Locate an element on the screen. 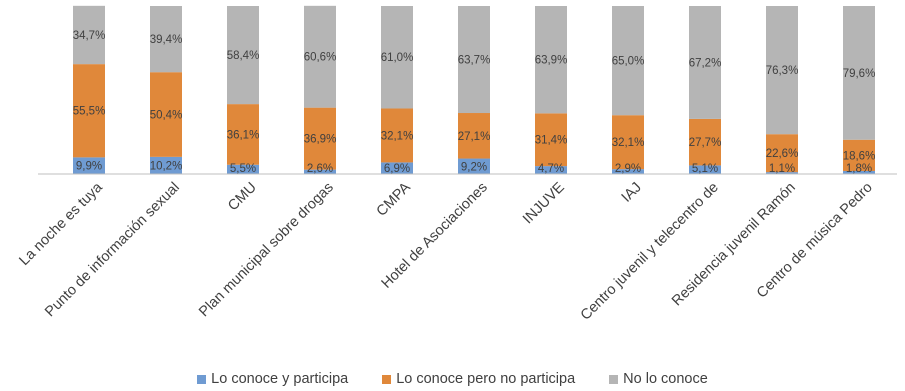  legend-label: Lo conoce y participa is located at coordinates (280, 379).